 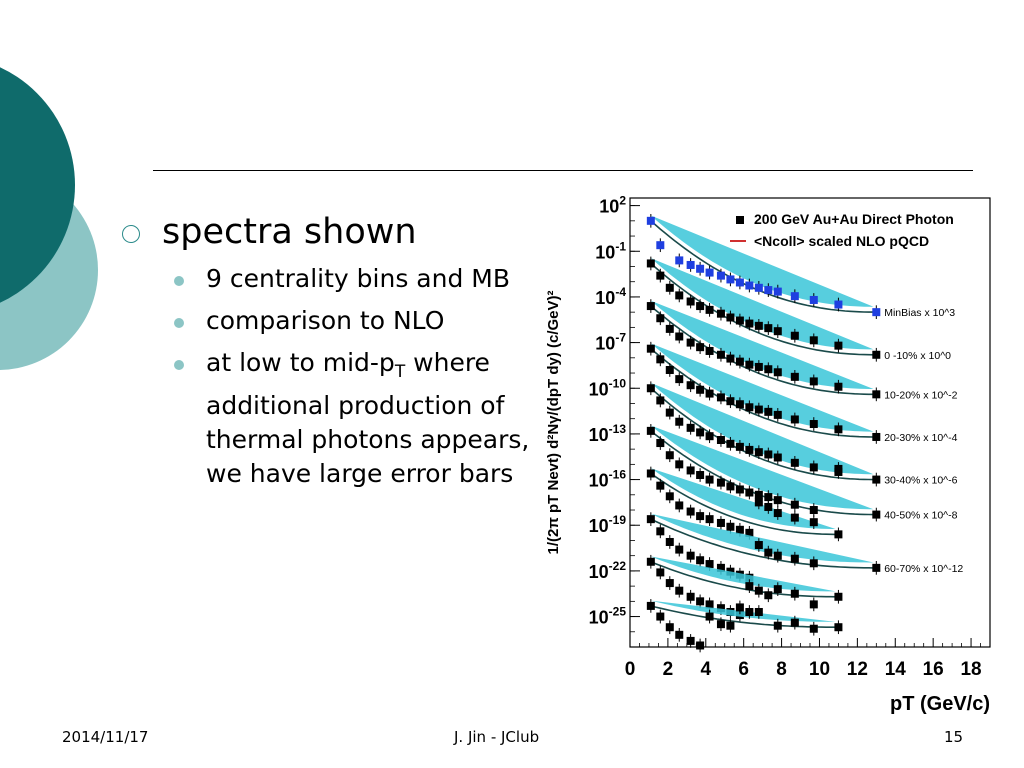 What do you see at coordinates (332, 321) in the screenshot?
I see `sub-bullet-2: comparison to NLO` at bounding box center [332, 321].